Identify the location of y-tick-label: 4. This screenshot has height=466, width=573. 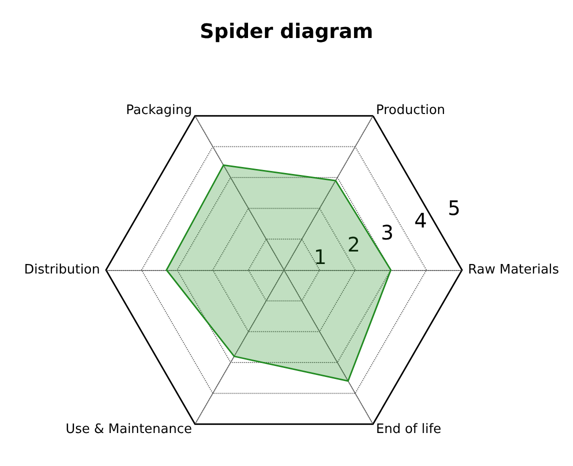
(420, 220).